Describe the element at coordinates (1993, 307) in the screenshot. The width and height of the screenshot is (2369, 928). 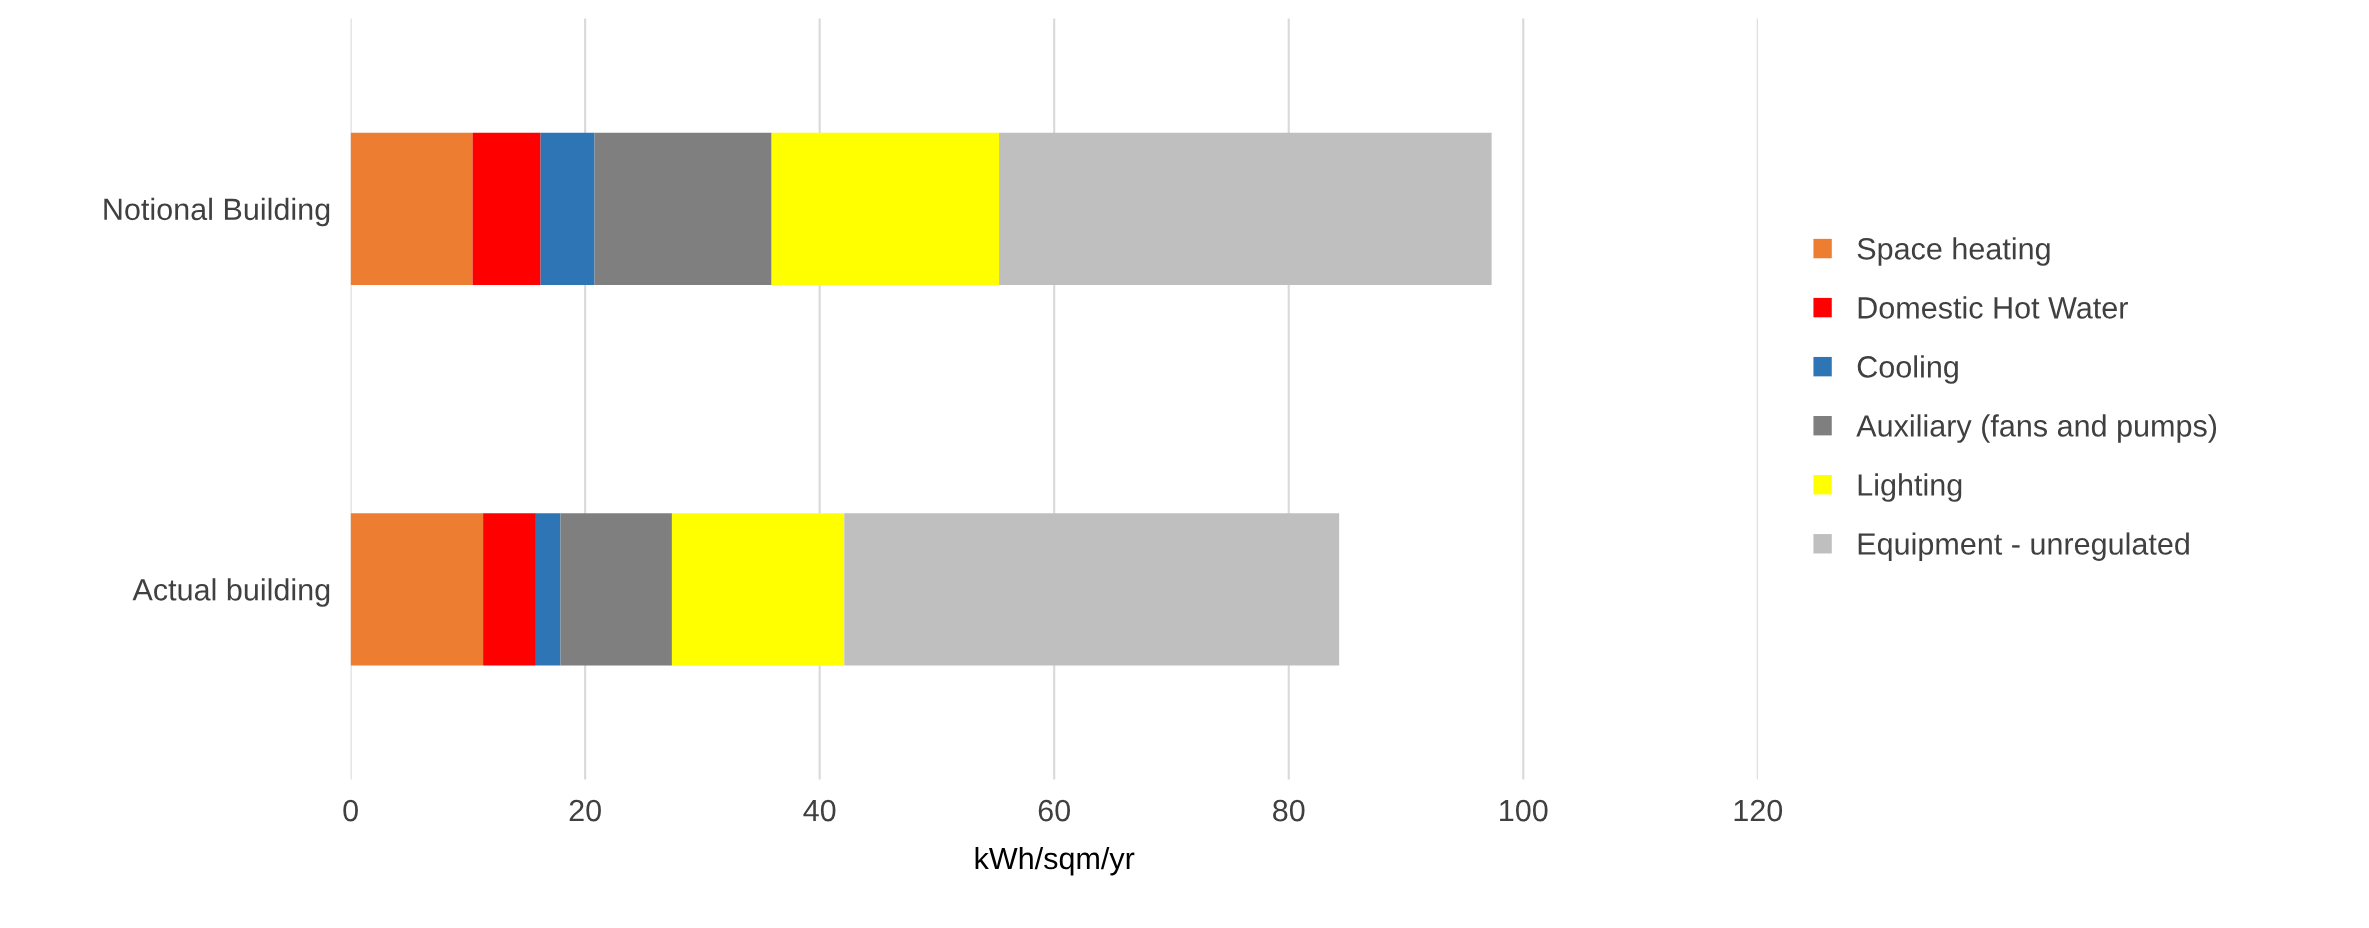
I see `legend-label: Domestic Hot Water` at that location.